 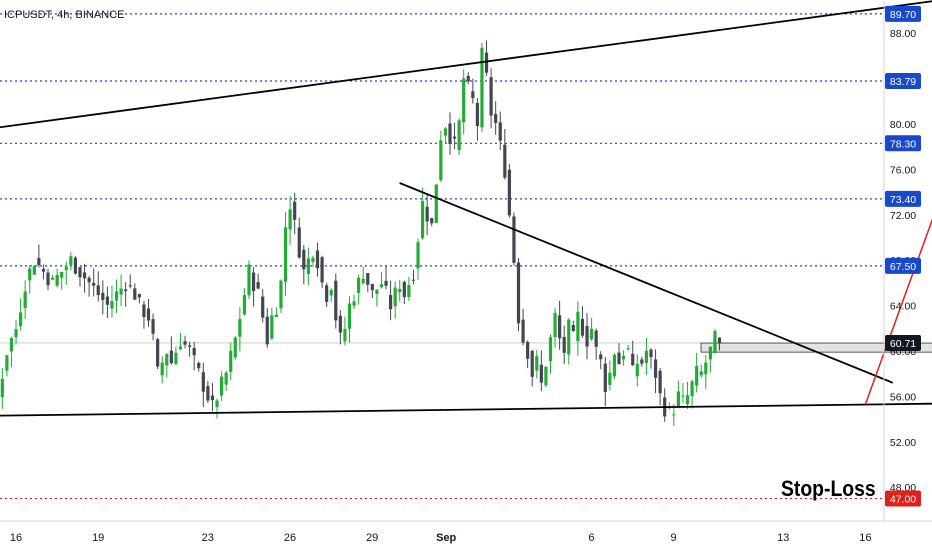 I want to click on level-tag-2-text: 78.30, so click(x=903, y=144).